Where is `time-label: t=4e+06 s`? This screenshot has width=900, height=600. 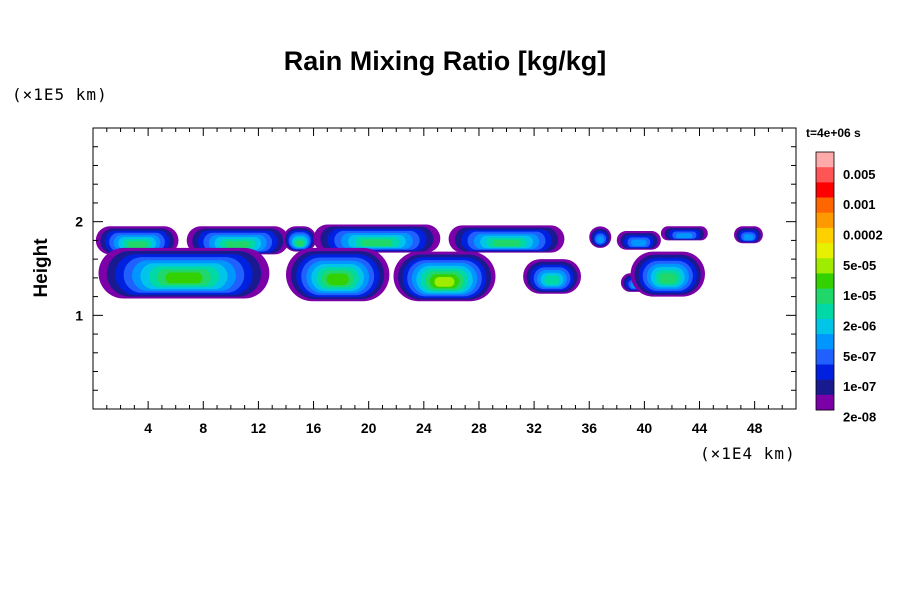
time-label: t=4e+06 s is located at coordinates (833, 133).